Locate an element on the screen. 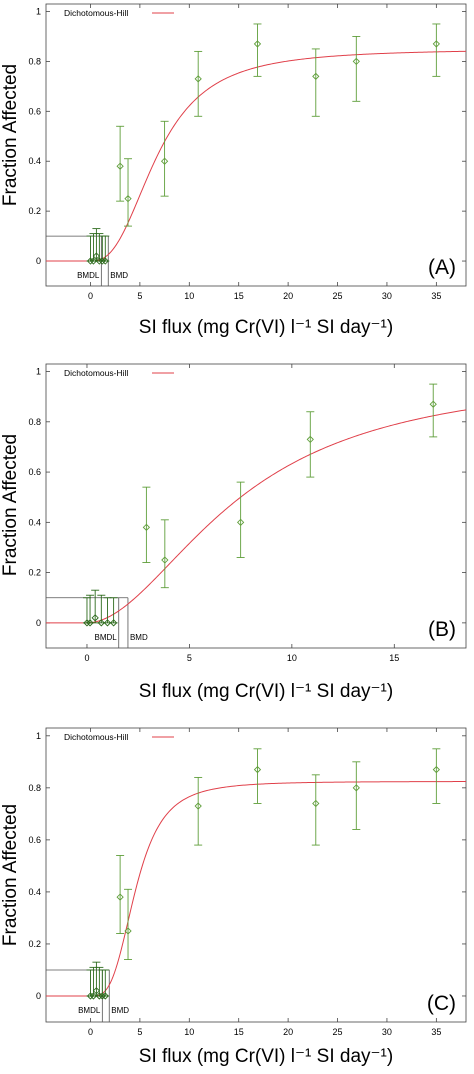  panel-label: (B) is located at coordinates (442, 629).